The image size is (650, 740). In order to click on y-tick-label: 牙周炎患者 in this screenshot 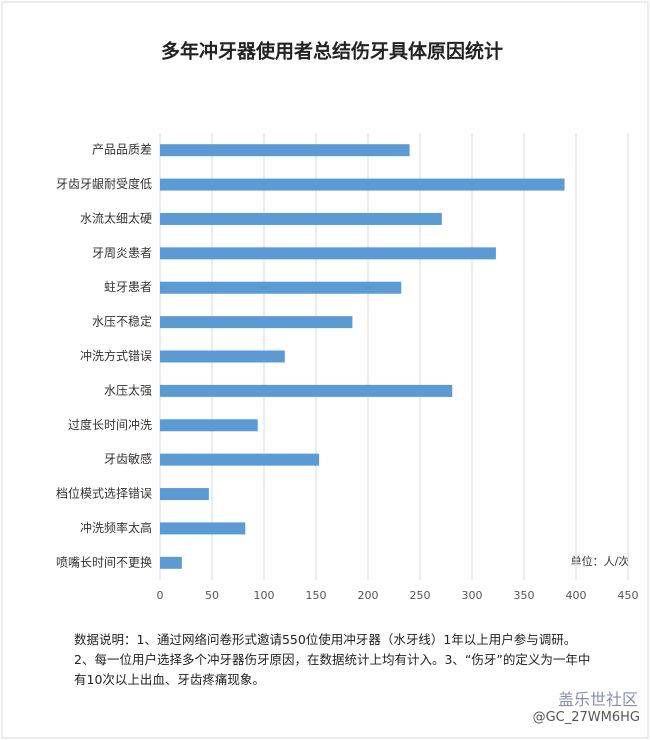, I will do `click(122, 253)`.